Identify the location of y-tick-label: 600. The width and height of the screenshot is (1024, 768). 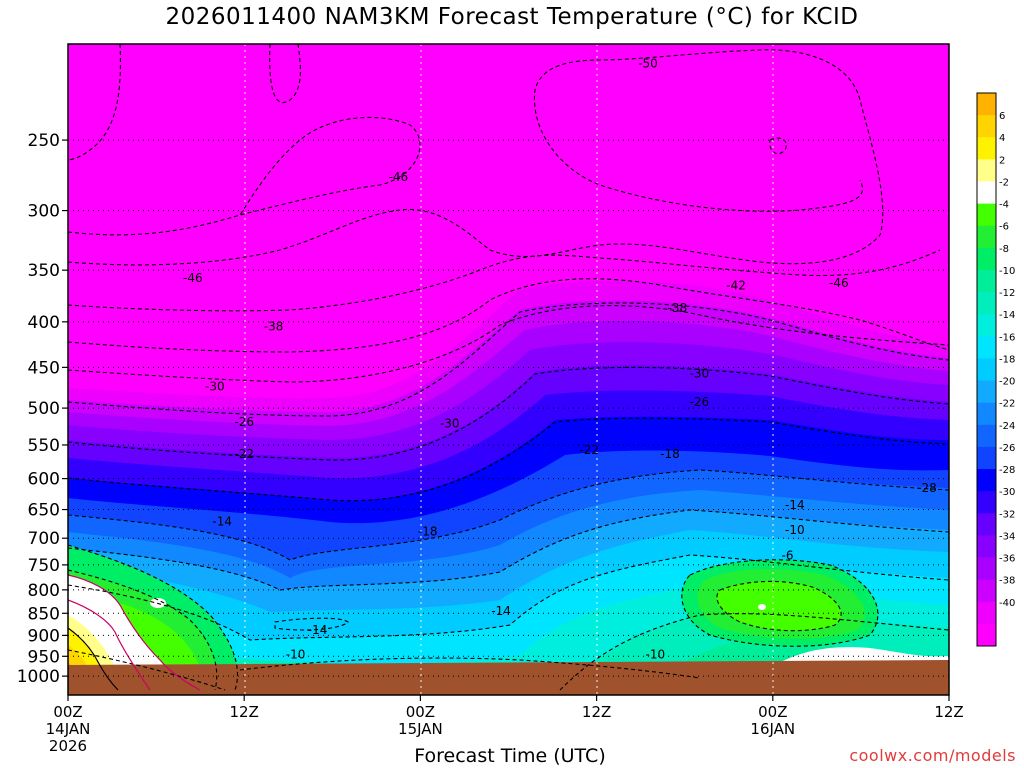
(44, 480).